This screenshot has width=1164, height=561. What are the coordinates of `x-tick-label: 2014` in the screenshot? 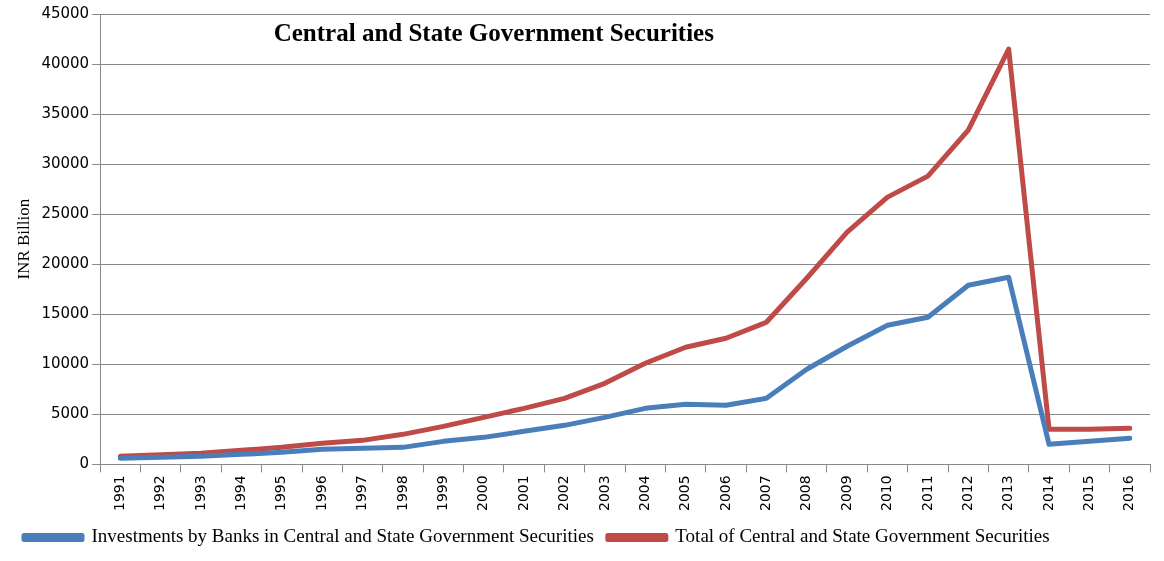 It's located at (1047, 493).